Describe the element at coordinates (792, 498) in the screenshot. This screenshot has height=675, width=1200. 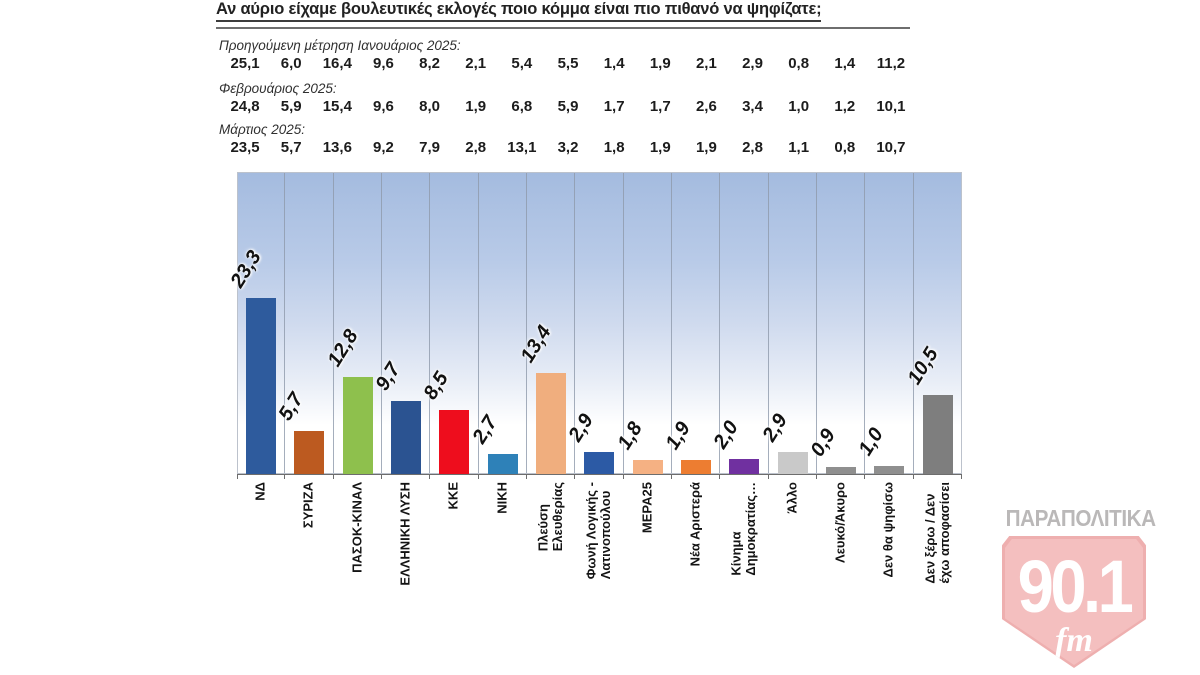
I see `category-label: Άλλο` at that location.